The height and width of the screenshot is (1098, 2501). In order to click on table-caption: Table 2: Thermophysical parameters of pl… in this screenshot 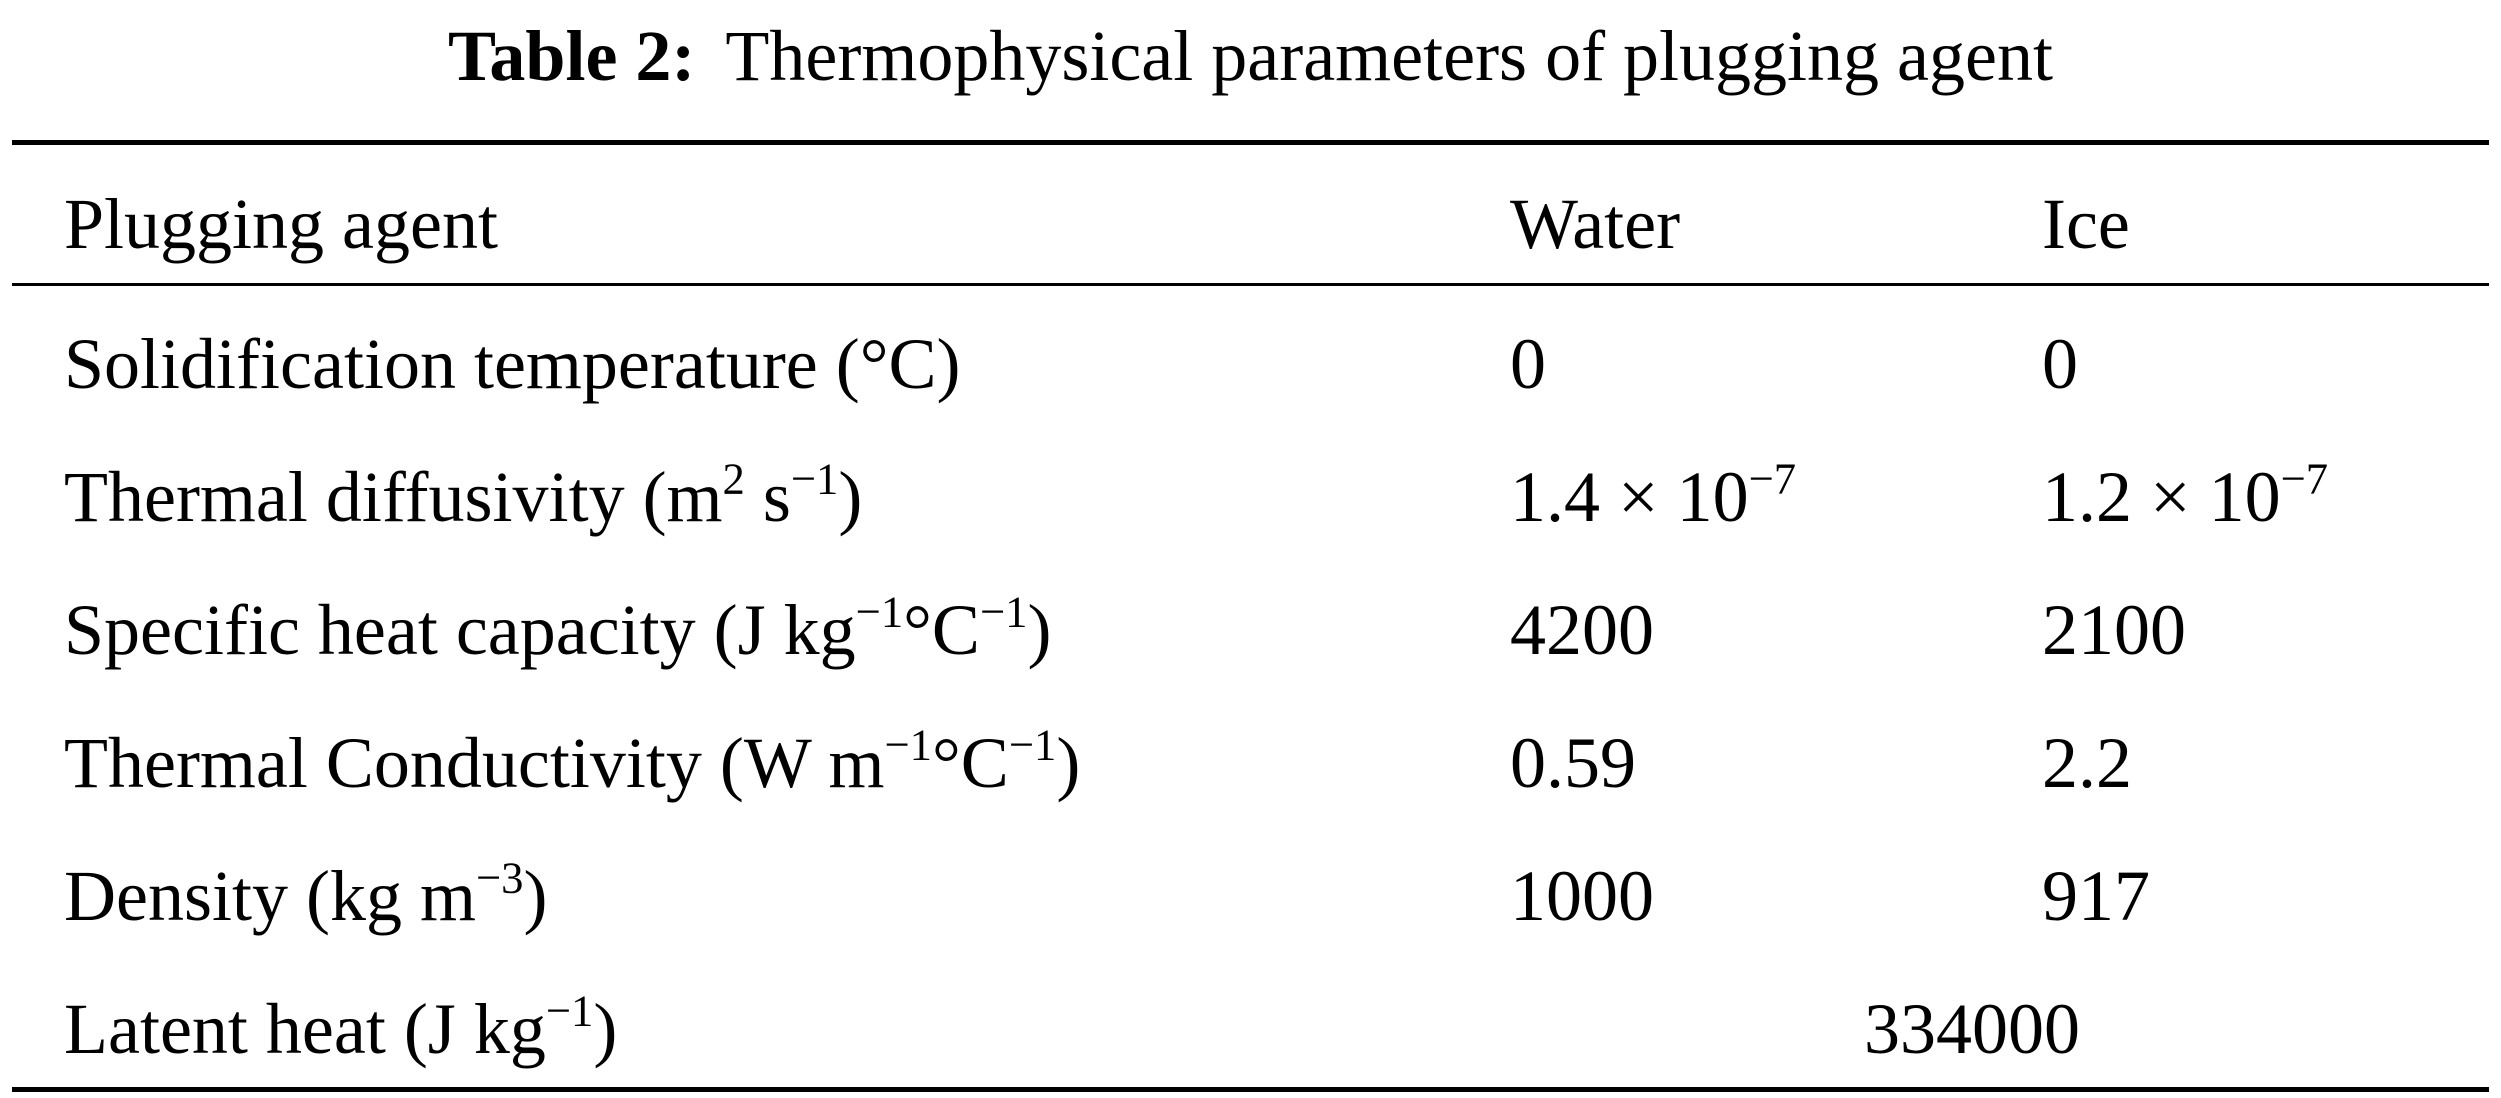, I will do `click(1250, 56)`.